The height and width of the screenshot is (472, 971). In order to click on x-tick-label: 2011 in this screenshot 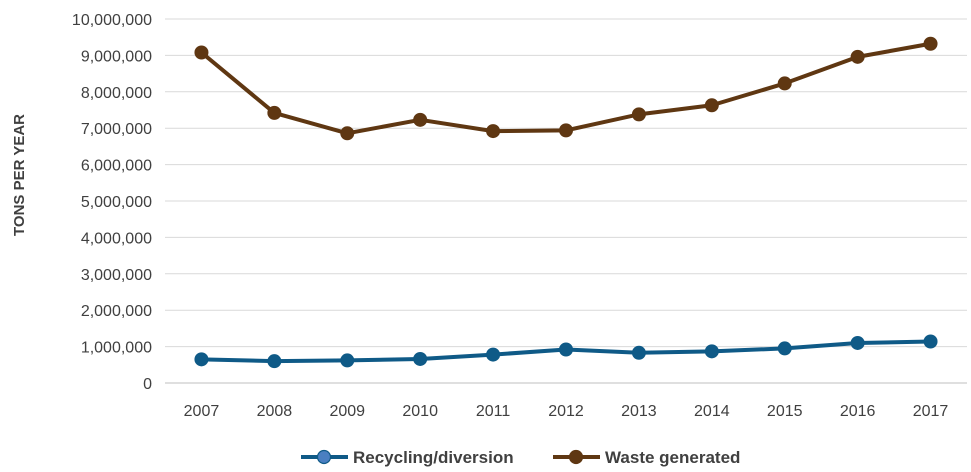, I will do `click(493, 411)`.